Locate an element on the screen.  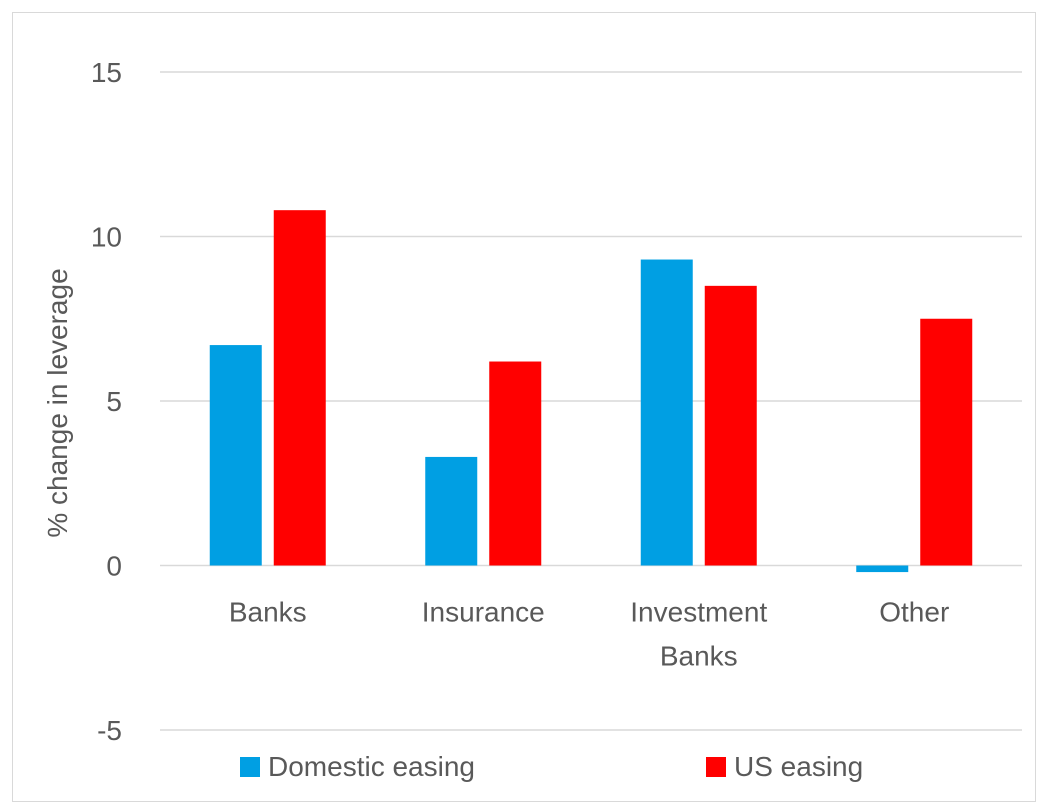
legend-label: Domestic easing is located at coordinates (371, 766).